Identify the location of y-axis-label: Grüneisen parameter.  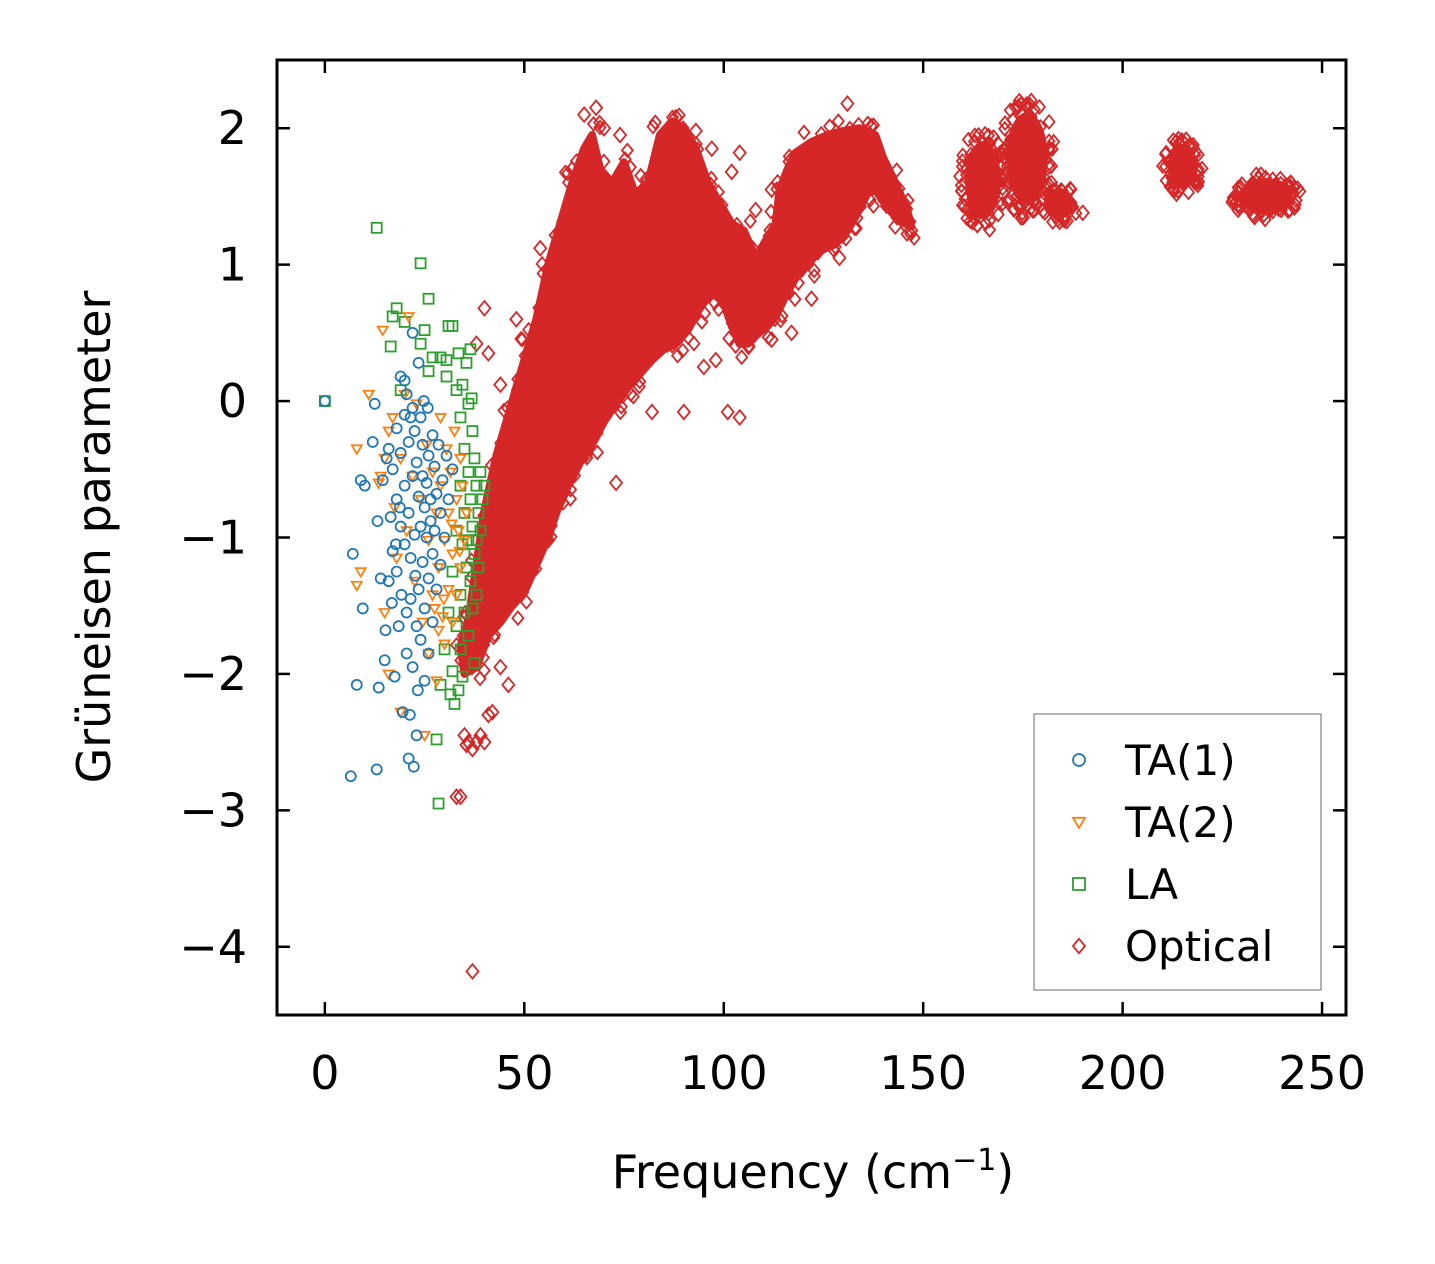
(94, 536).